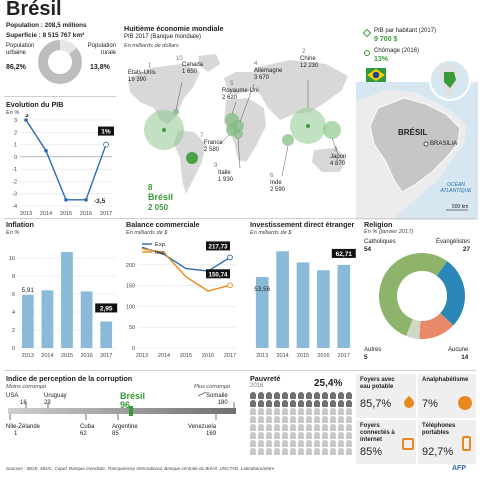  I want to click on inflation-ytick-label: 0, so click(13, 349).